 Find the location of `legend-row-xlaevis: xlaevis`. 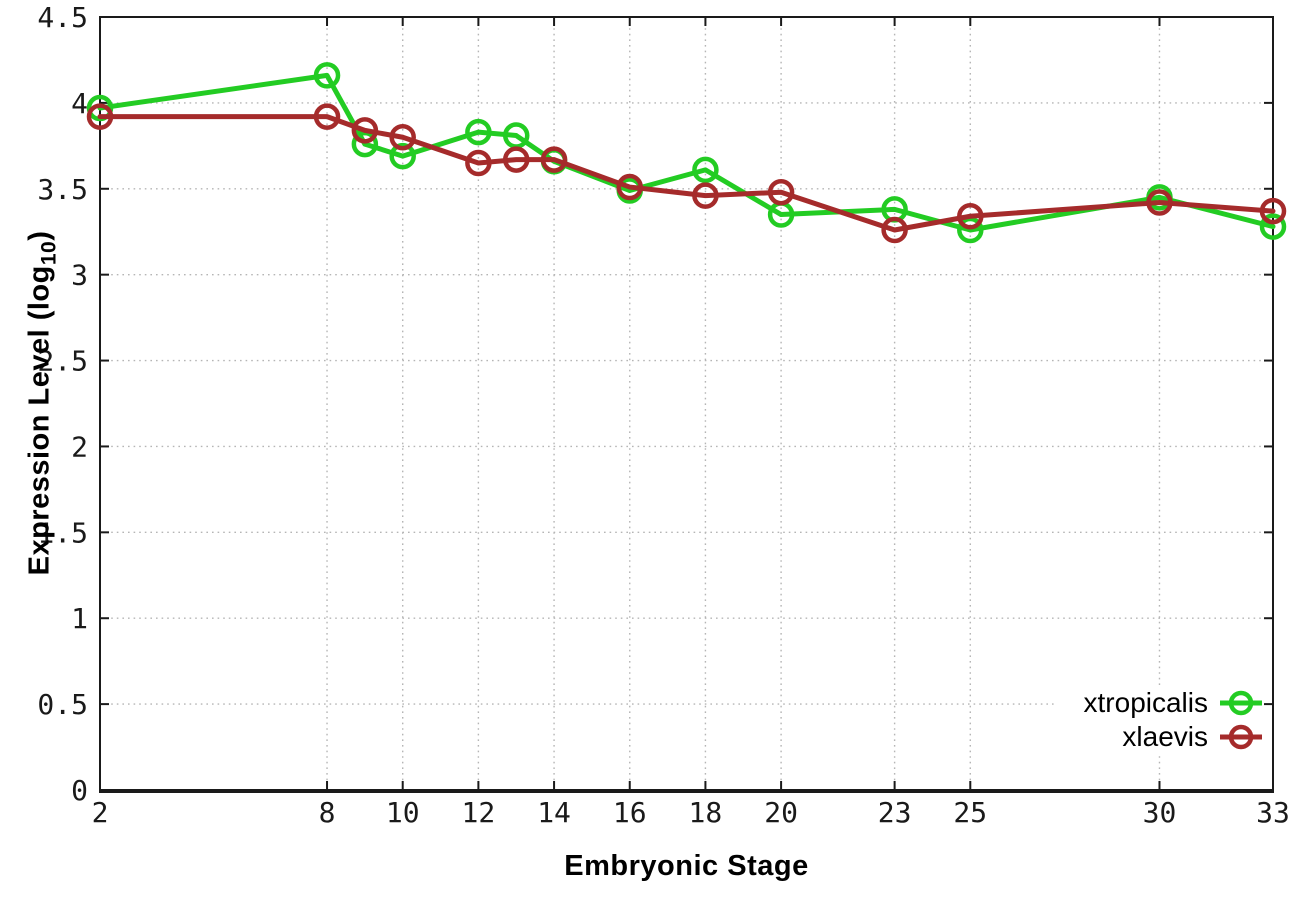

legend-row-xlaevis: xlaevis is located at coordinates (1160, 737).